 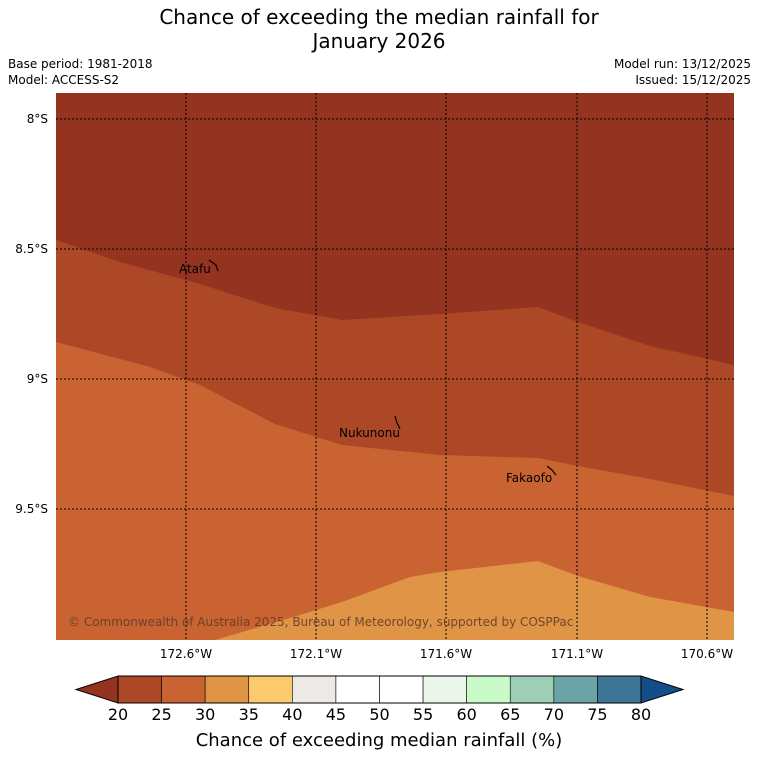 I want to click on lon-label: 171.1°W, so click(x=577, y=654).